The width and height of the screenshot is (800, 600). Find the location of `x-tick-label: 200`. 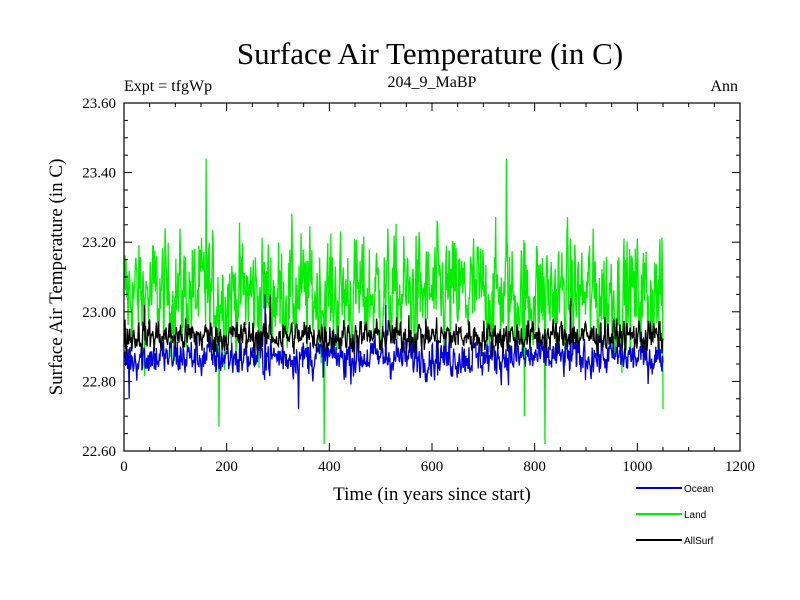

x-tick-label: 200 is located at coordinates (226, 467).